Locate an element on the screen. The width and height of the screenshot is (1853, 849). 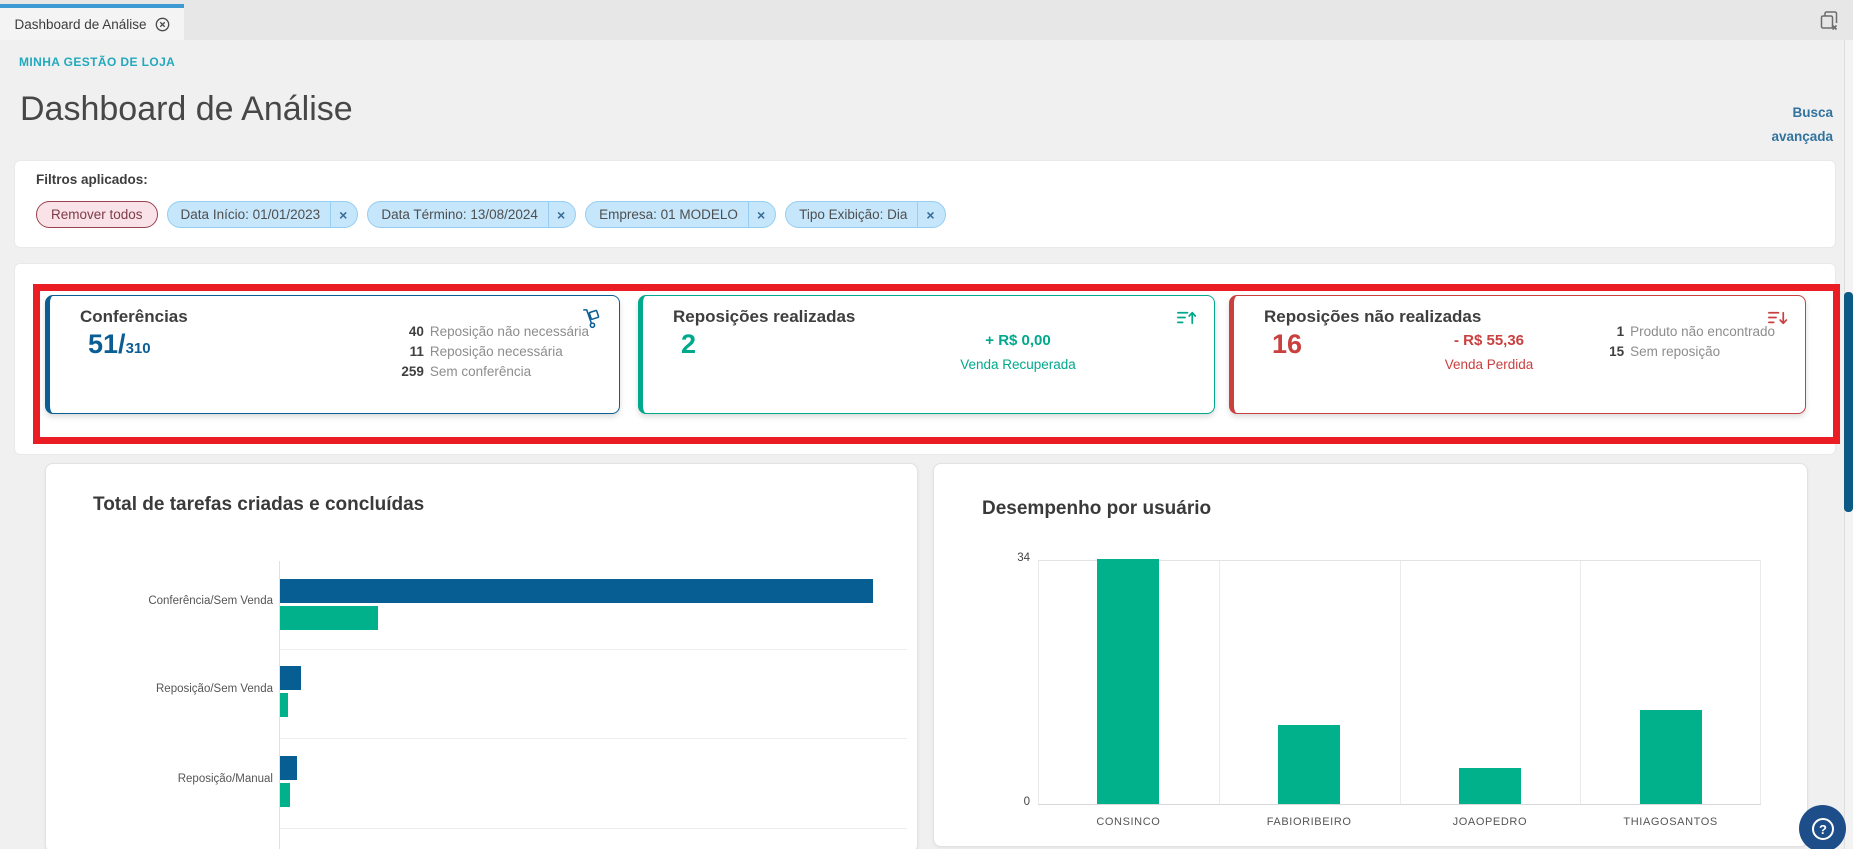
filter-chip-label: Data Início: 01/01/2023 is located at coordinates (250, 214).